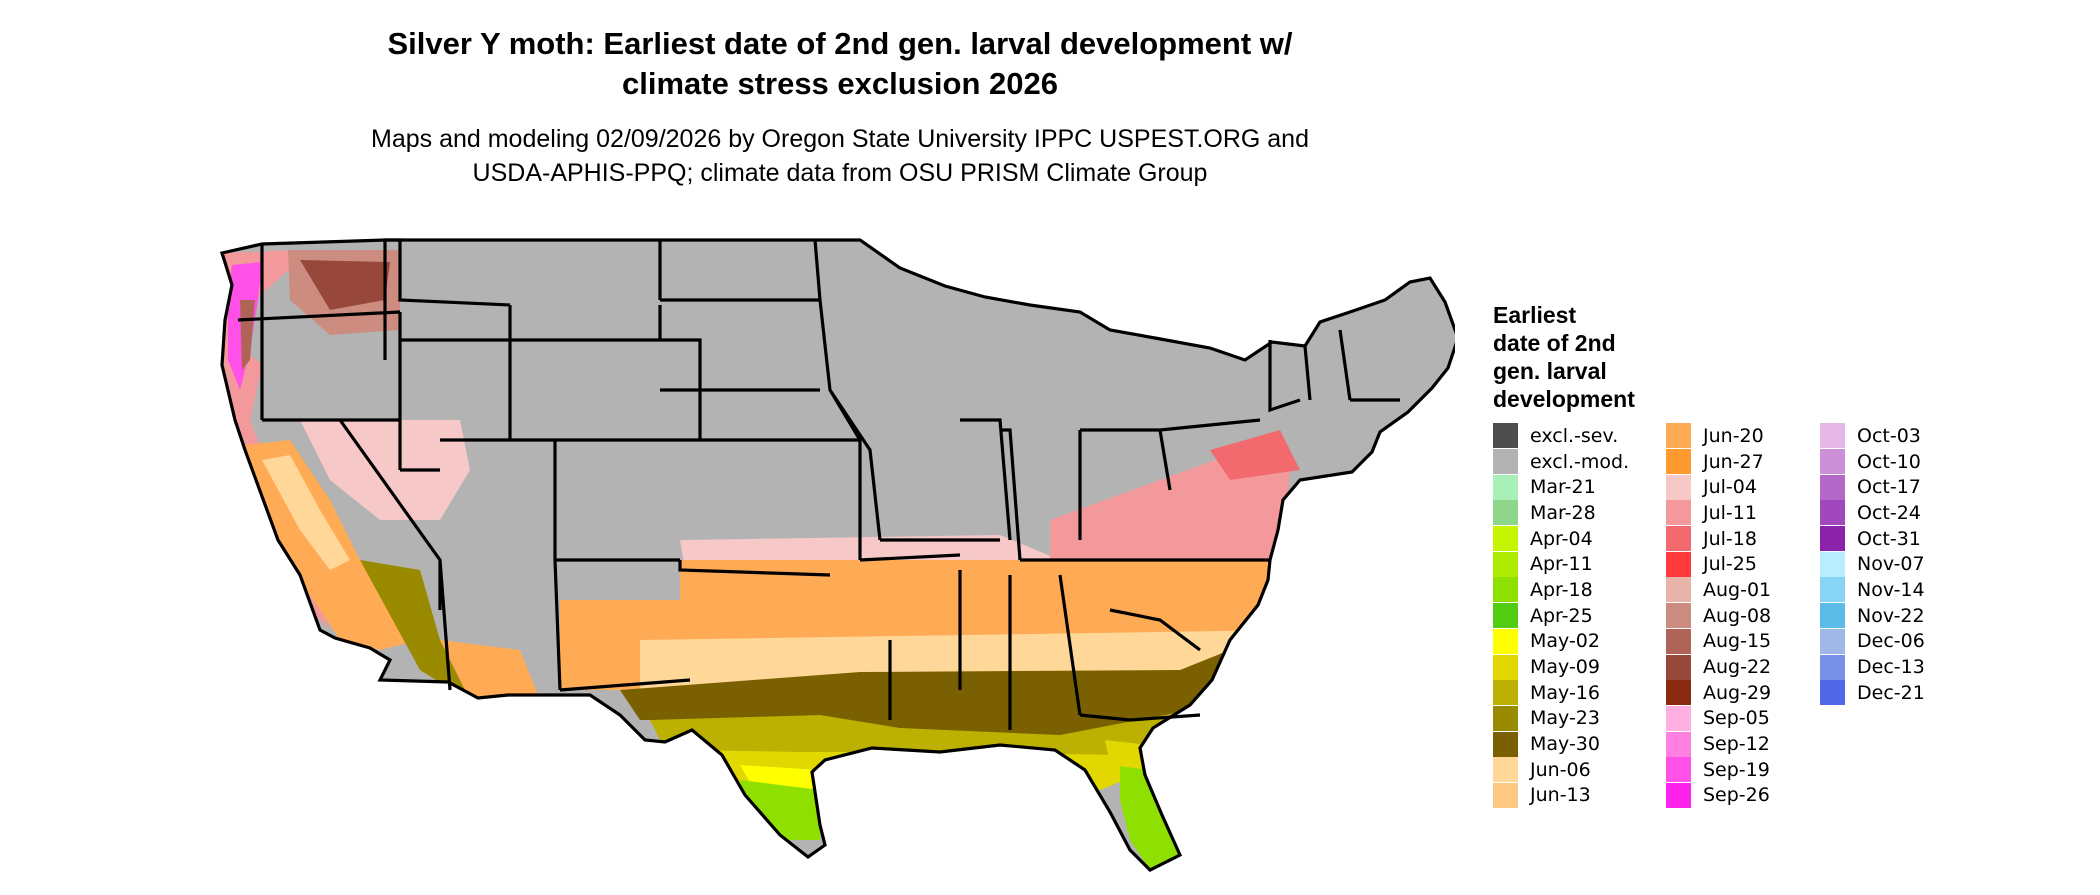 The width and height of the screenshot is (2100, 895). What do you see at coordinates (1565, 641) in the screenshot?
I see `legend-label: May-02` at bounding box center [1565, 641].